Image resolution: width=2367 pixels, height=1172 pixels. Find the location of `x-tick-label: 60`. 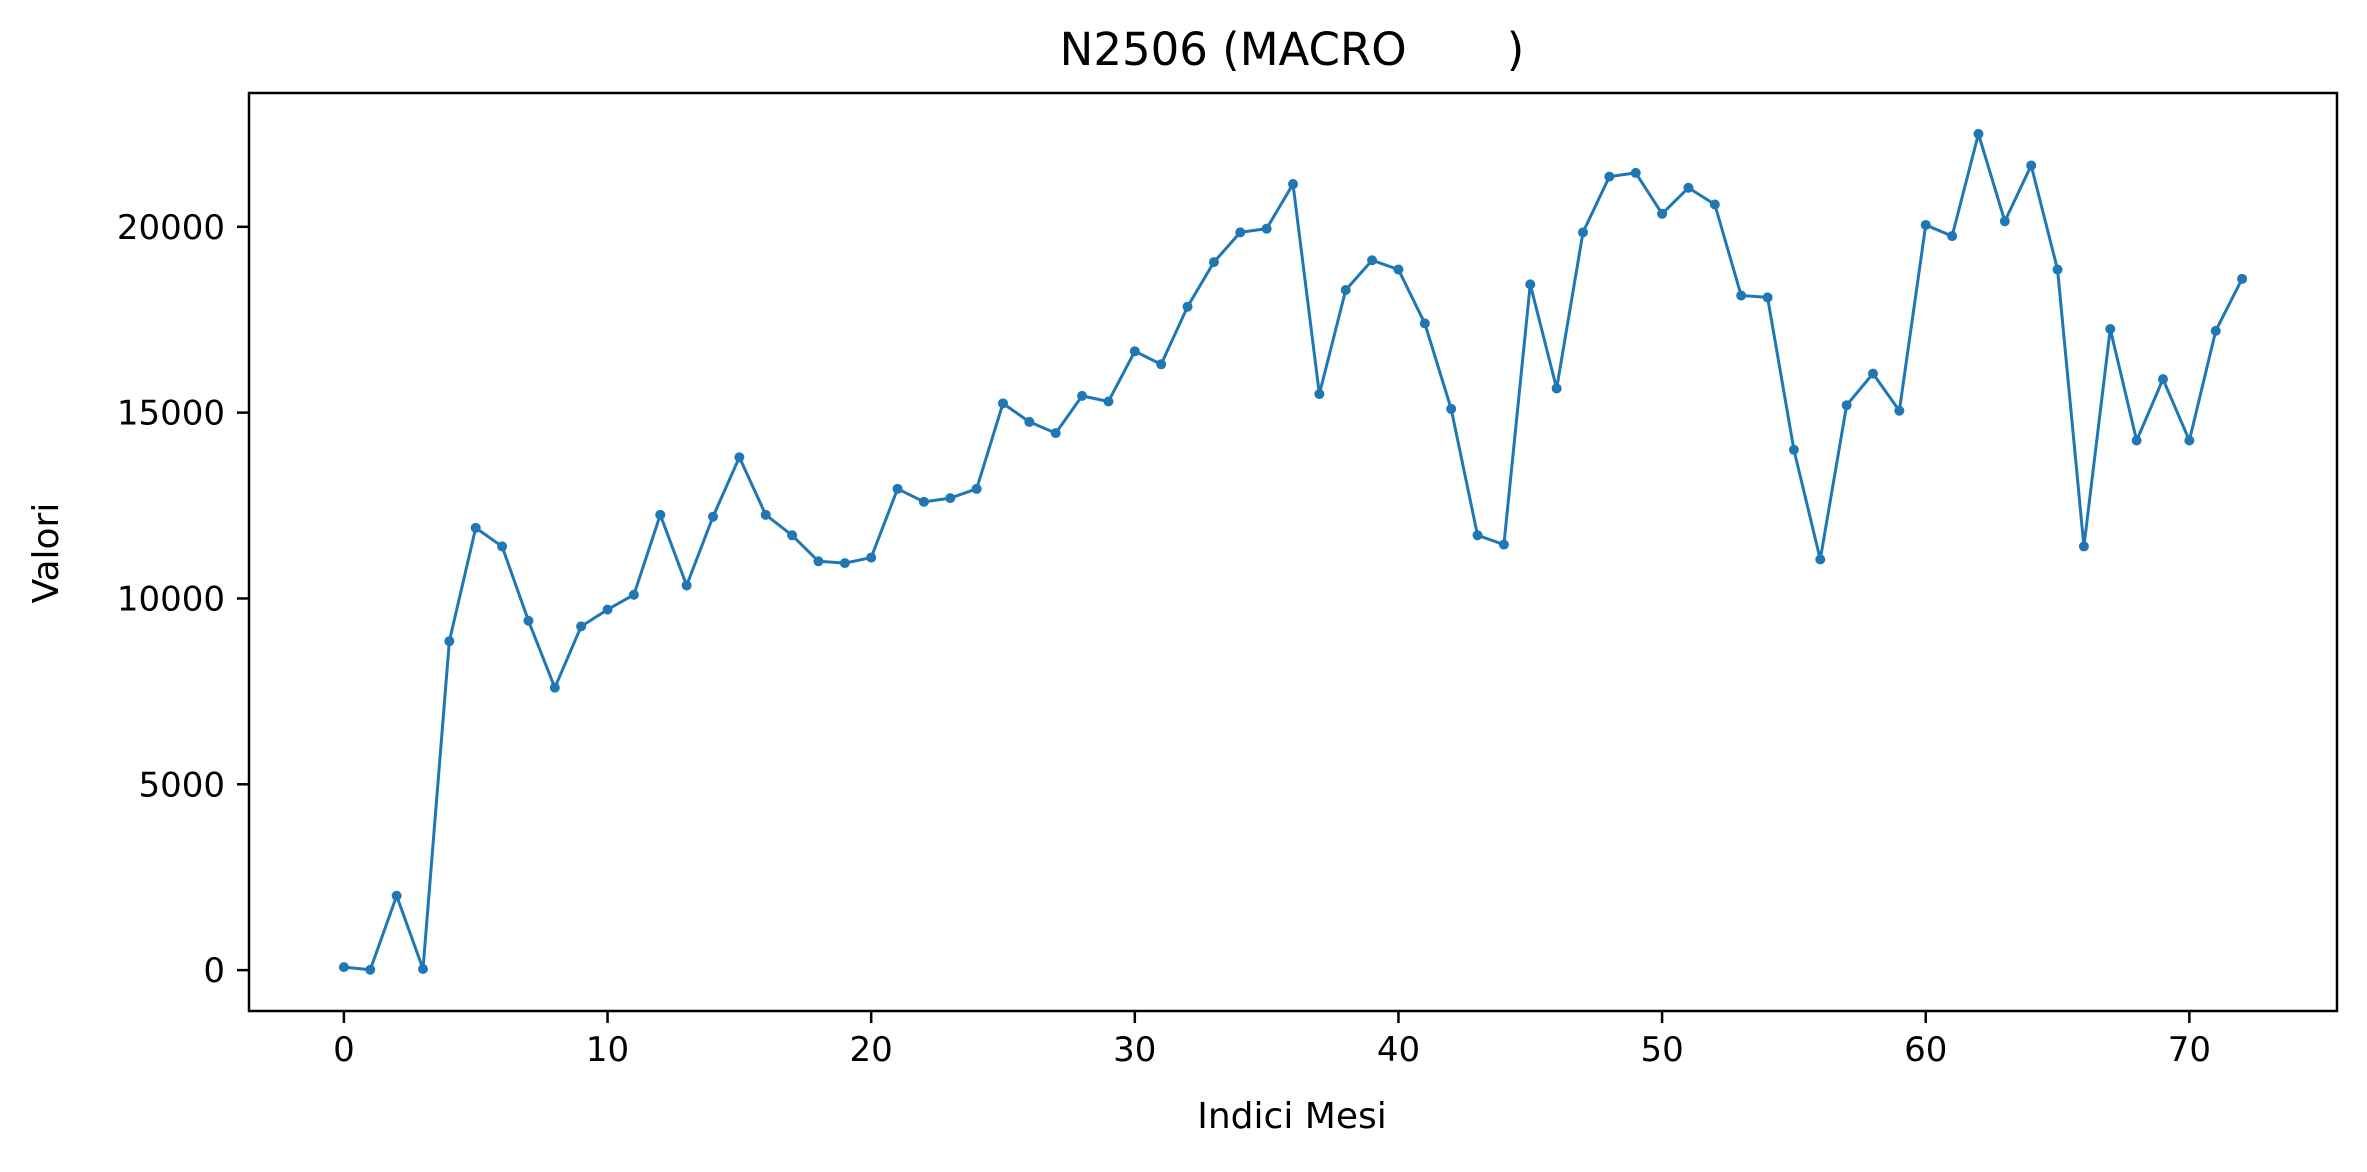

x-tick-label: 60 is located at coordinates (1925, 1050).